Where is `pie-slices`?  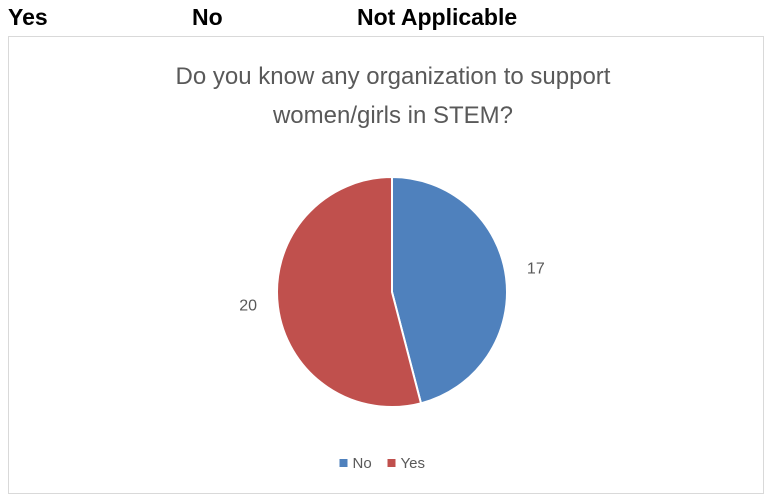 pie-slices is located at coordinates (392, 291).